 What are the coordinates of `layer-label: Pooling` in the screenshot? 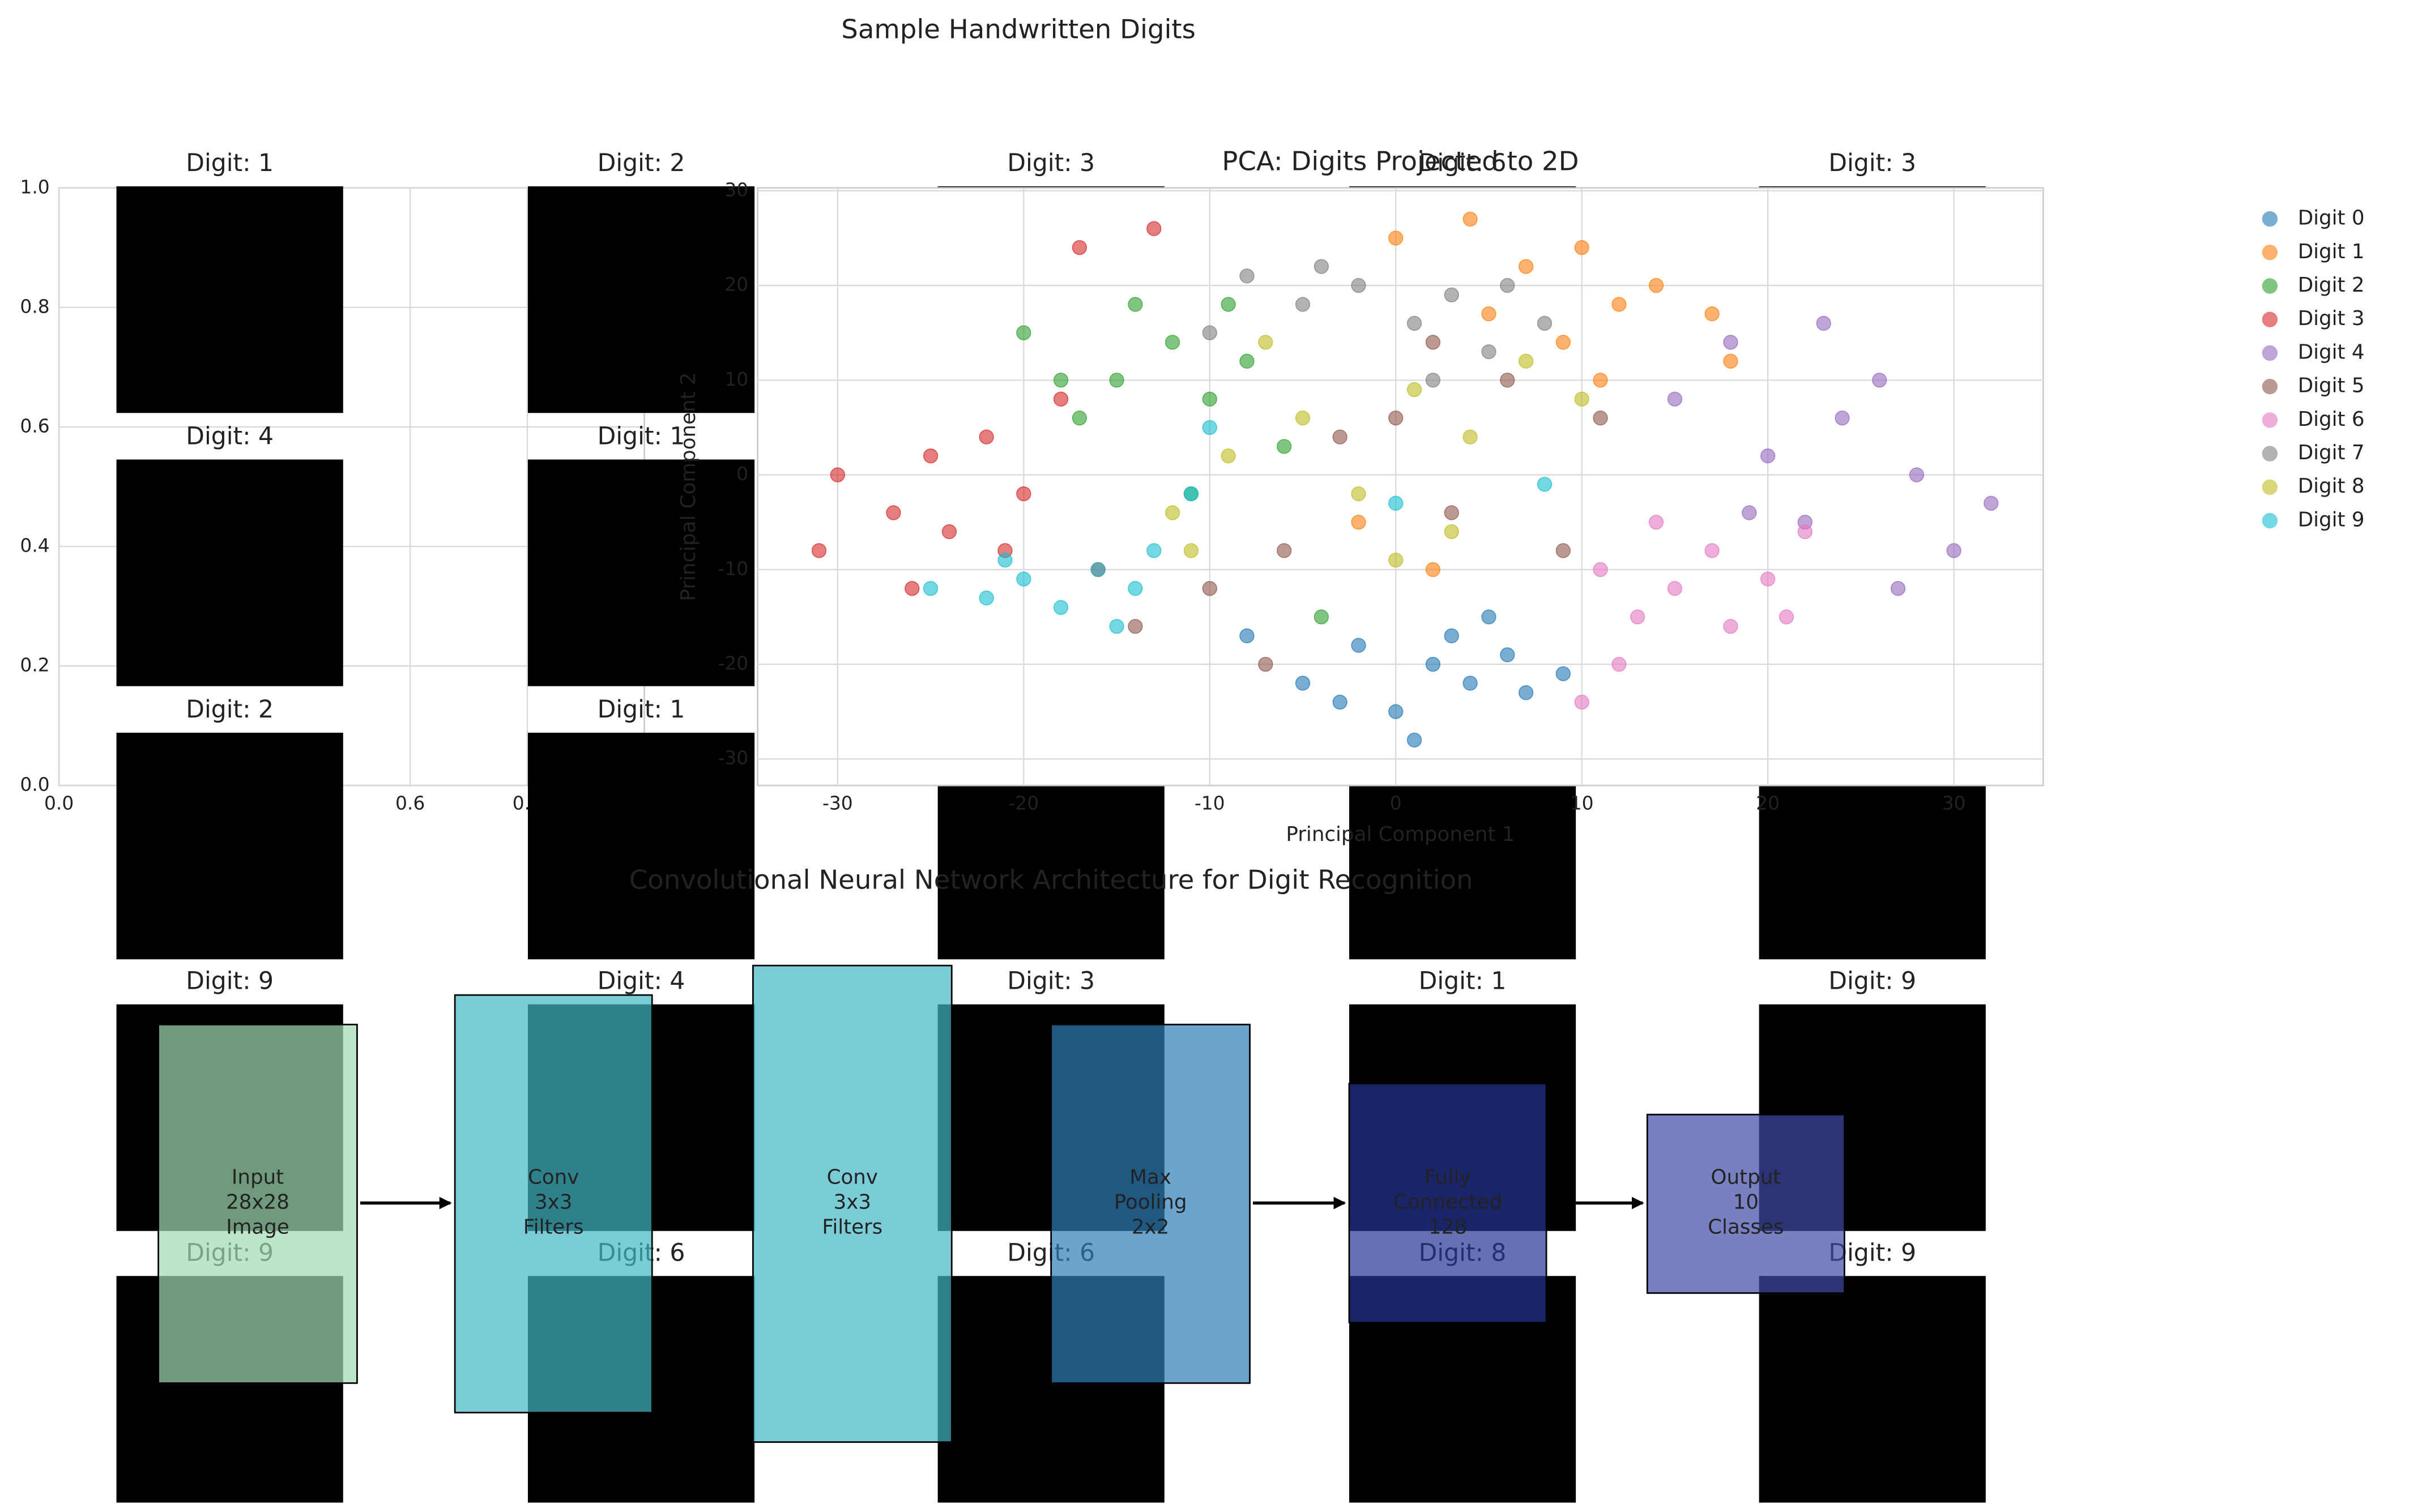 It's located at (1150, 1202).